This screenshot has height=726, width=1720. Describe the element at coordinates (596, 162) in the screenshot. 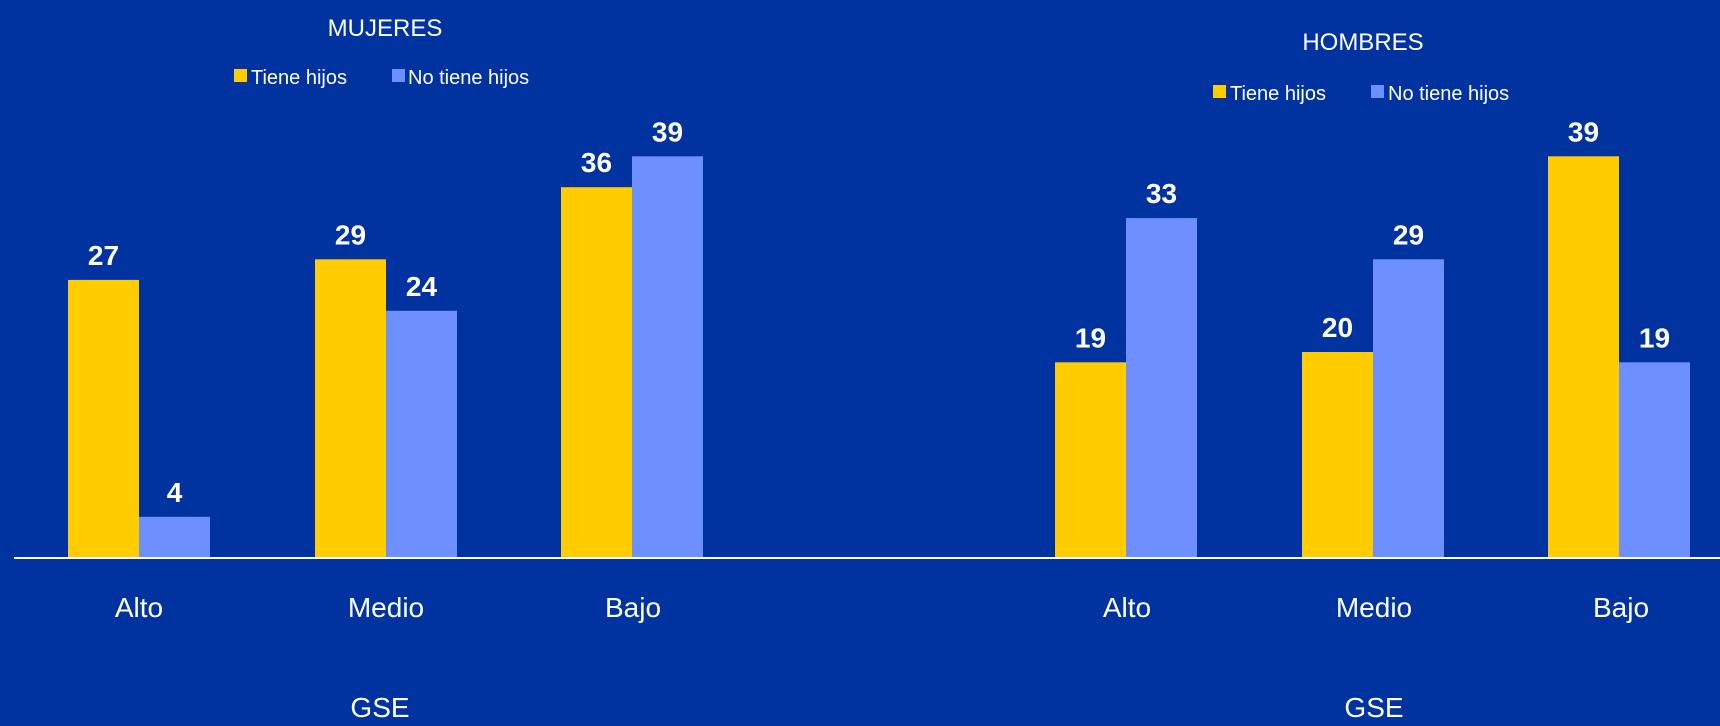

I see `data-label-tiene-hijos-bajo: 36` at that location.